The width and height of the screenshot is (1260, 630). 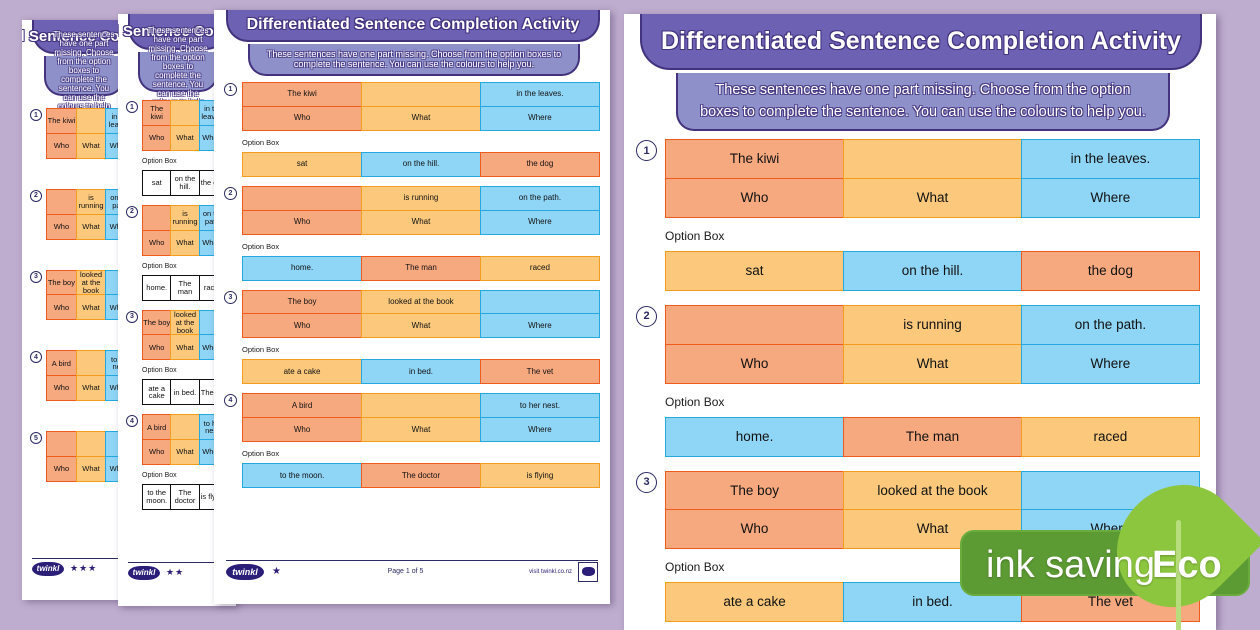 What do you see at coordinates (539, 476) in the screenshot?
I see `sentence-cell: is flying` at bounding box center [539, 476].